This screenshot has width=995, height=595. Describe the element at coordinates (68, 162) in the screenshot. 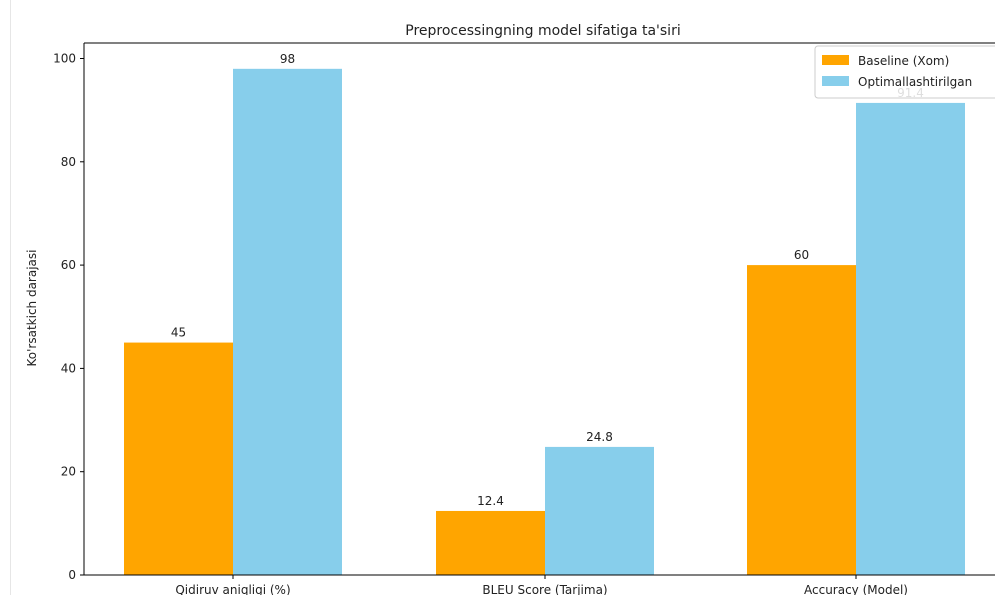

I see `y-tick-label: 80` at that location.